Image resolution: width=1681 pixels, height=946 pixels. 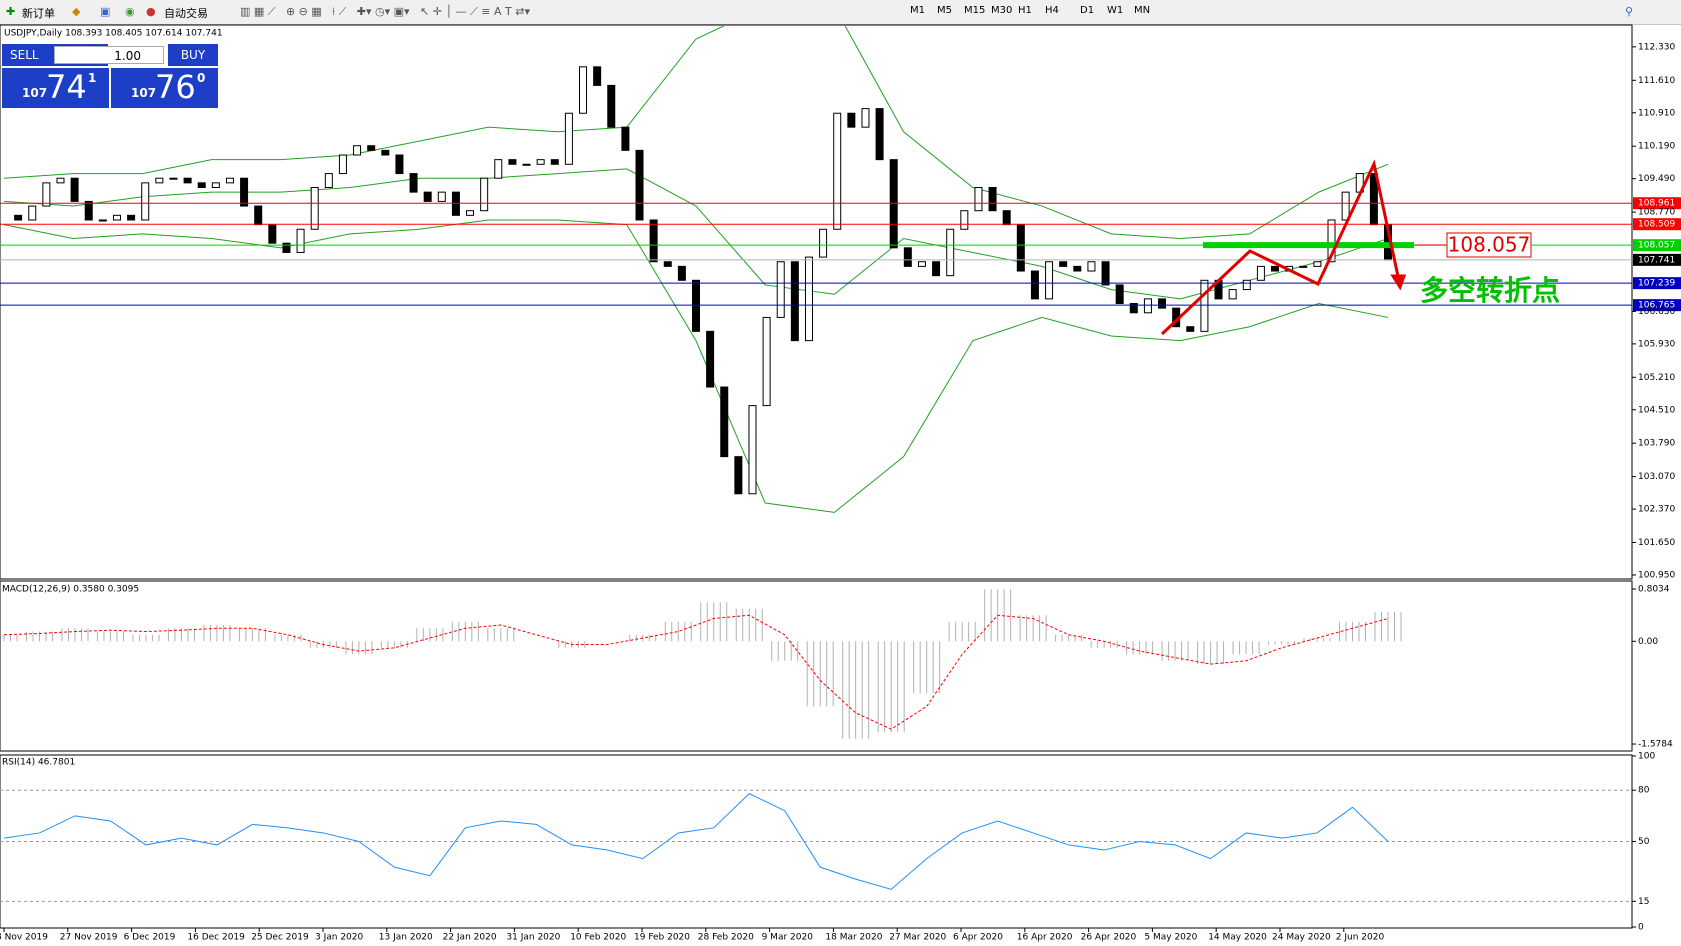 I want to click on zigzag, so click(x=1280, y=247).